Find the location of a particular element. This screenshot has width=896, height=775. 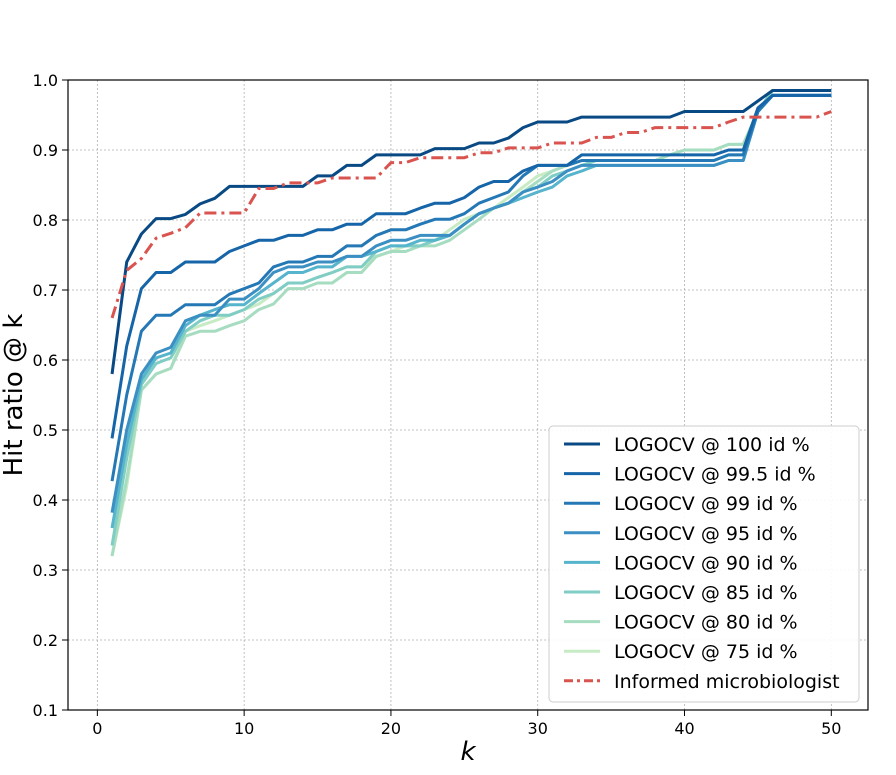

y-axis-title: Hit ratio @ k is located at coordinates (14, 395).